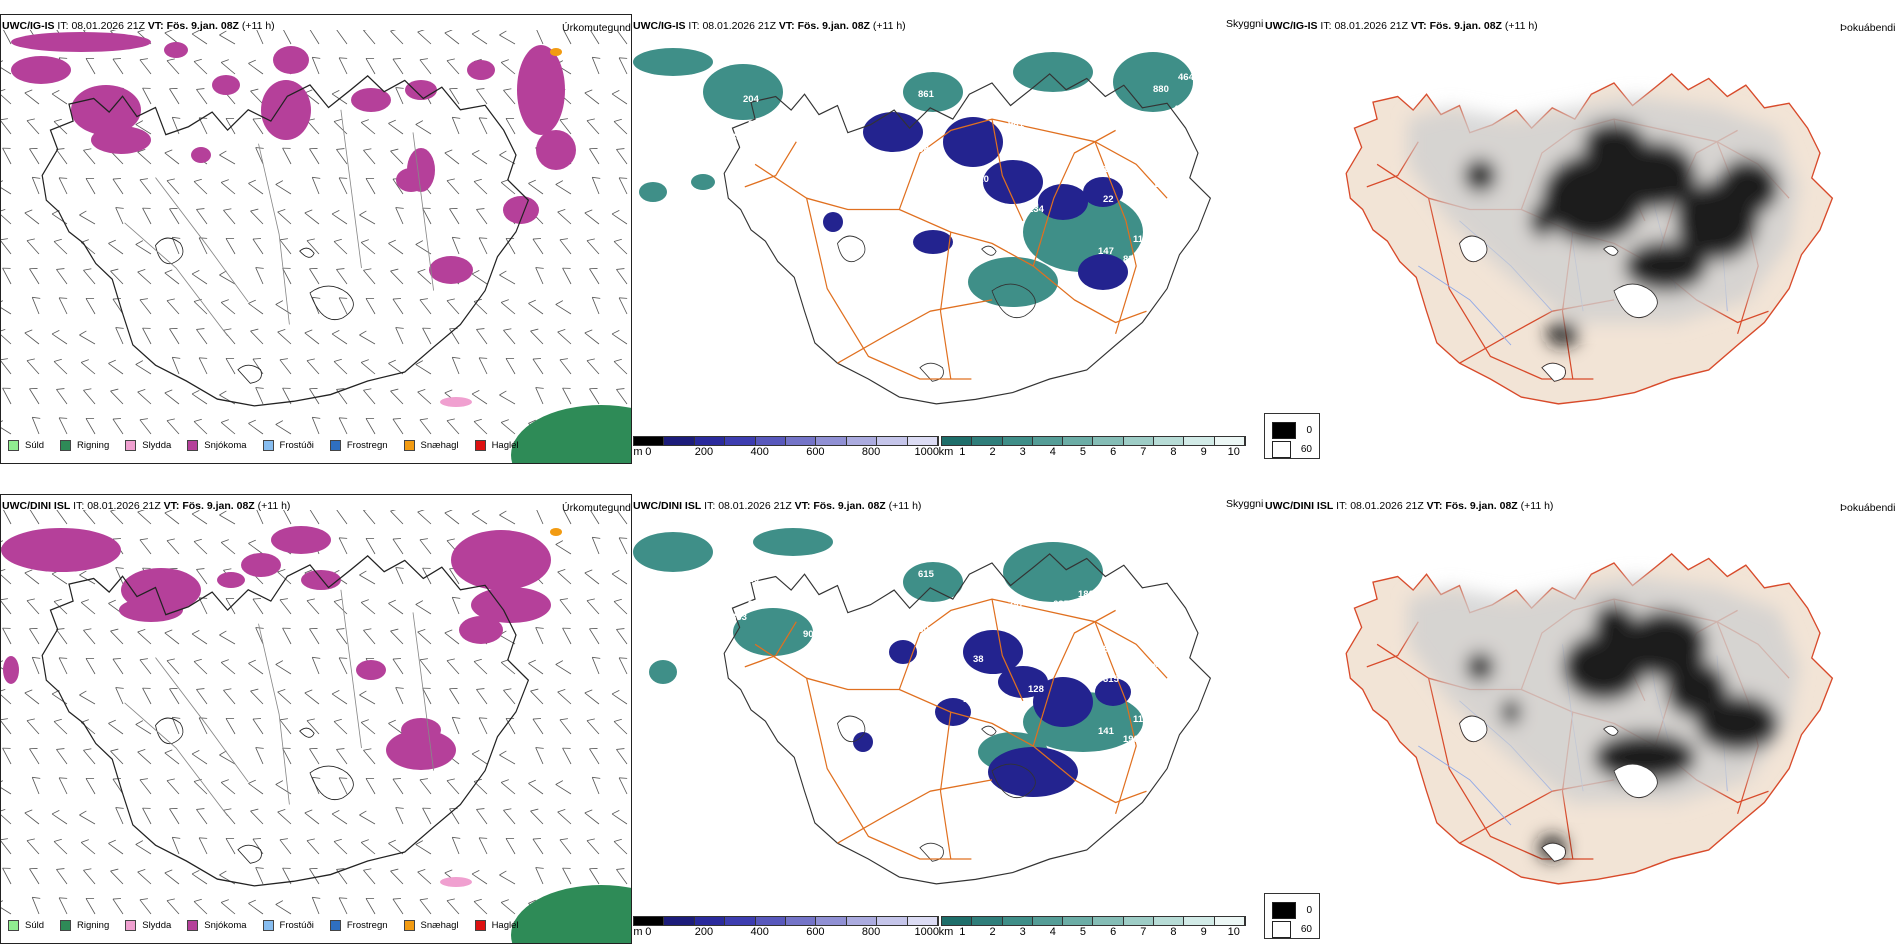  I want to click on station-label: 101, so click(971, 699).